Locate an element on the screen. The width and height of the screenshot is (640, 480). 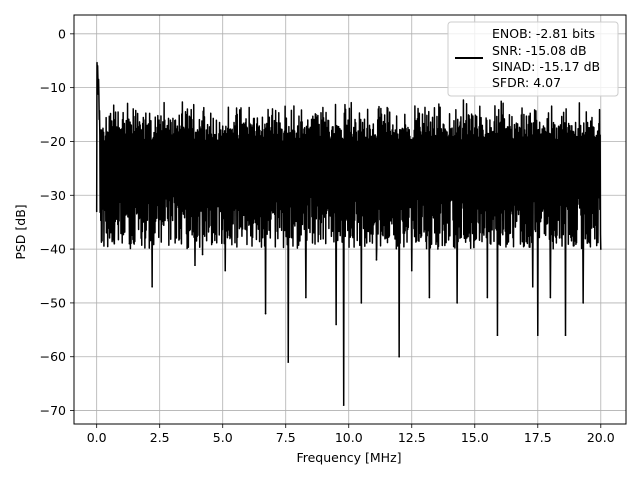
y-tick-label: −20 is located at coordinates (53, 141).